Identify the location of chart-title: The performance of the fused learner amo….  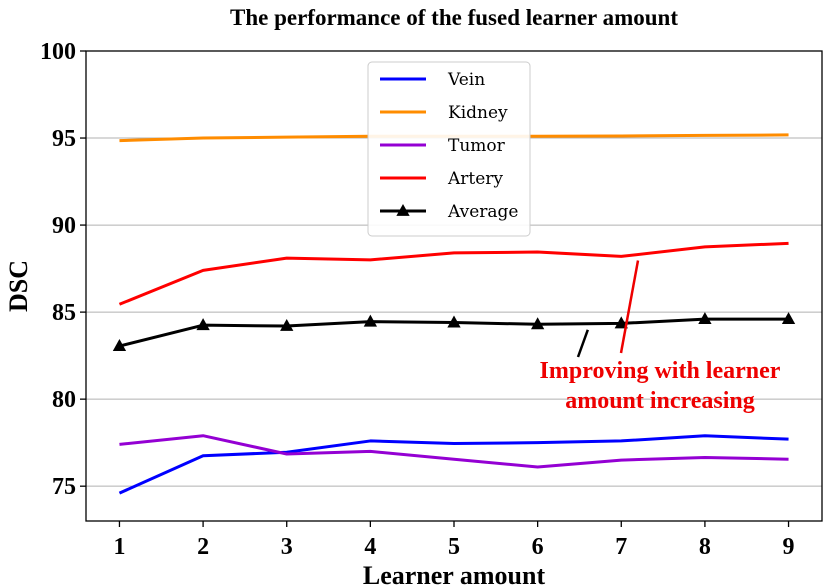
(454, 17).